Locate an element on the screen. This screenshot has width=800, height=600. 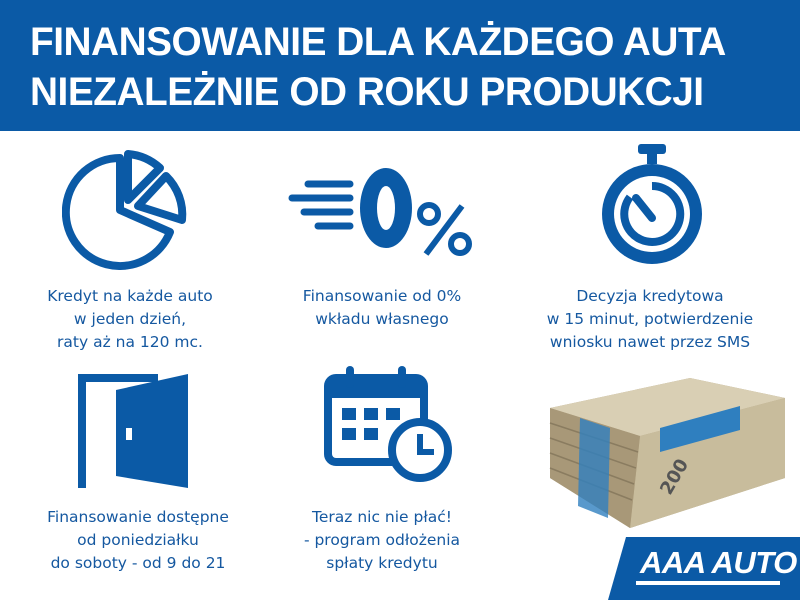
feature-line: Finansowanie od 0% is located at coordinates (382, 296).